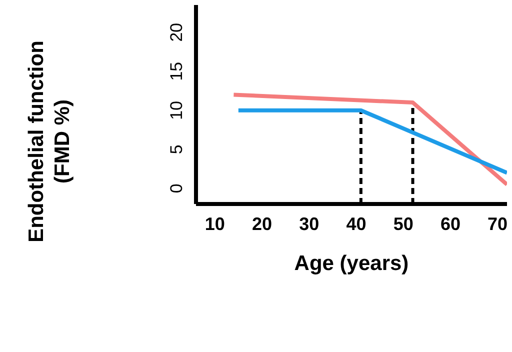 The width and height of the screenshot is (512, 352). Describe the element at coordinates (450, 224) in the screenshot. I see `x-tick-label: 60` at that location.